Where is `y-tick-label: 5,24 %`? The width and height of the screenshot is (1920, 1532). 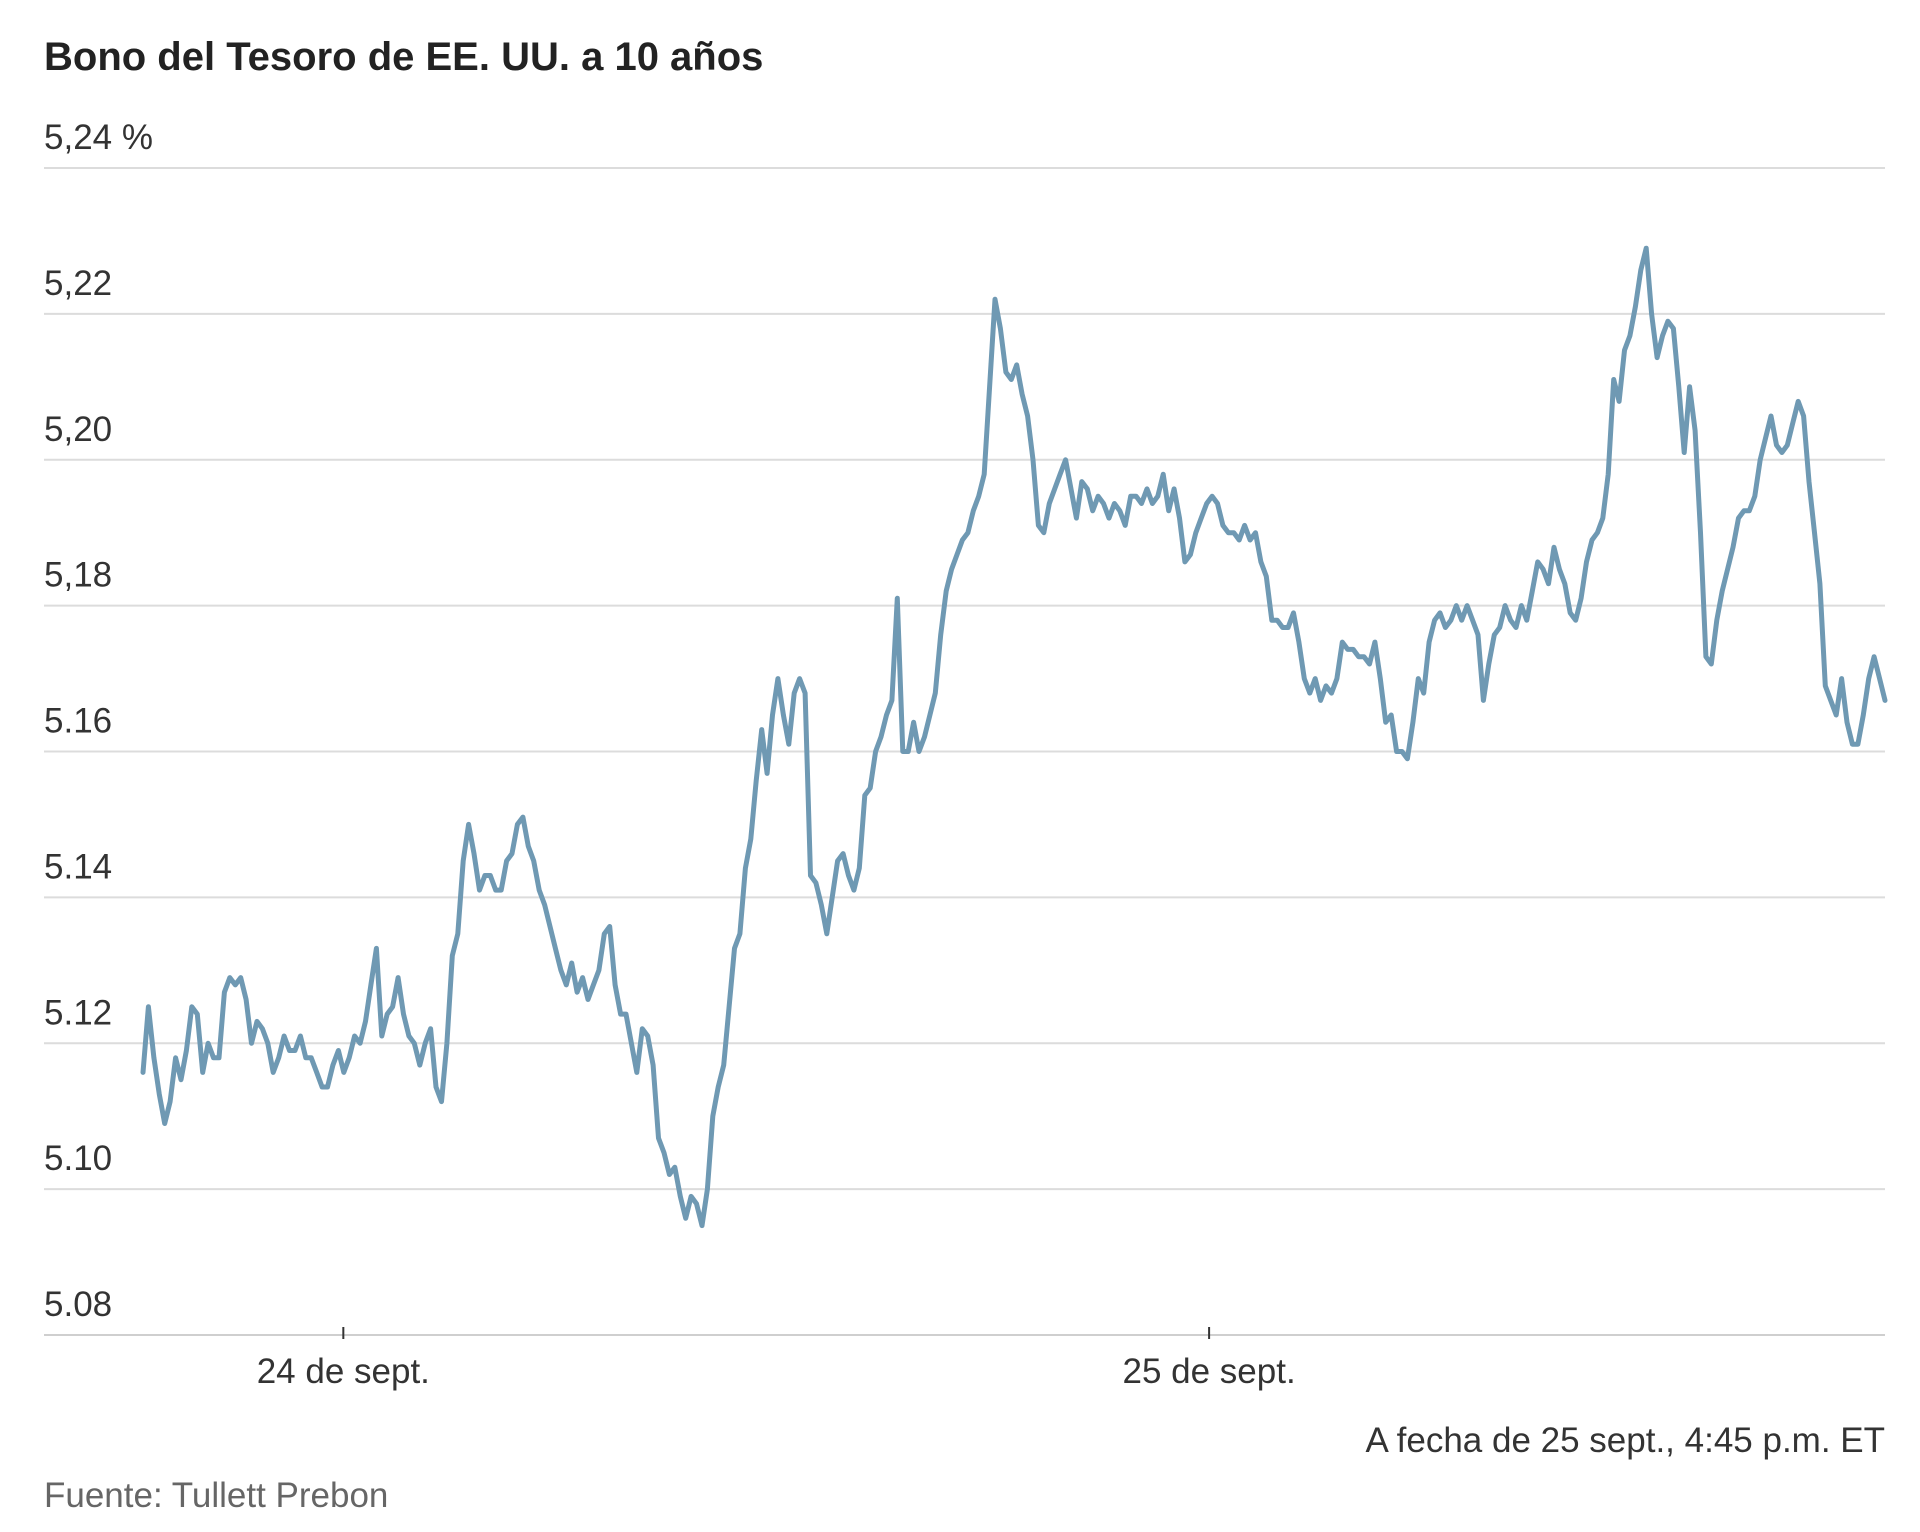 y-tick-label: 5,24 % is located at coordinates (98, 137).